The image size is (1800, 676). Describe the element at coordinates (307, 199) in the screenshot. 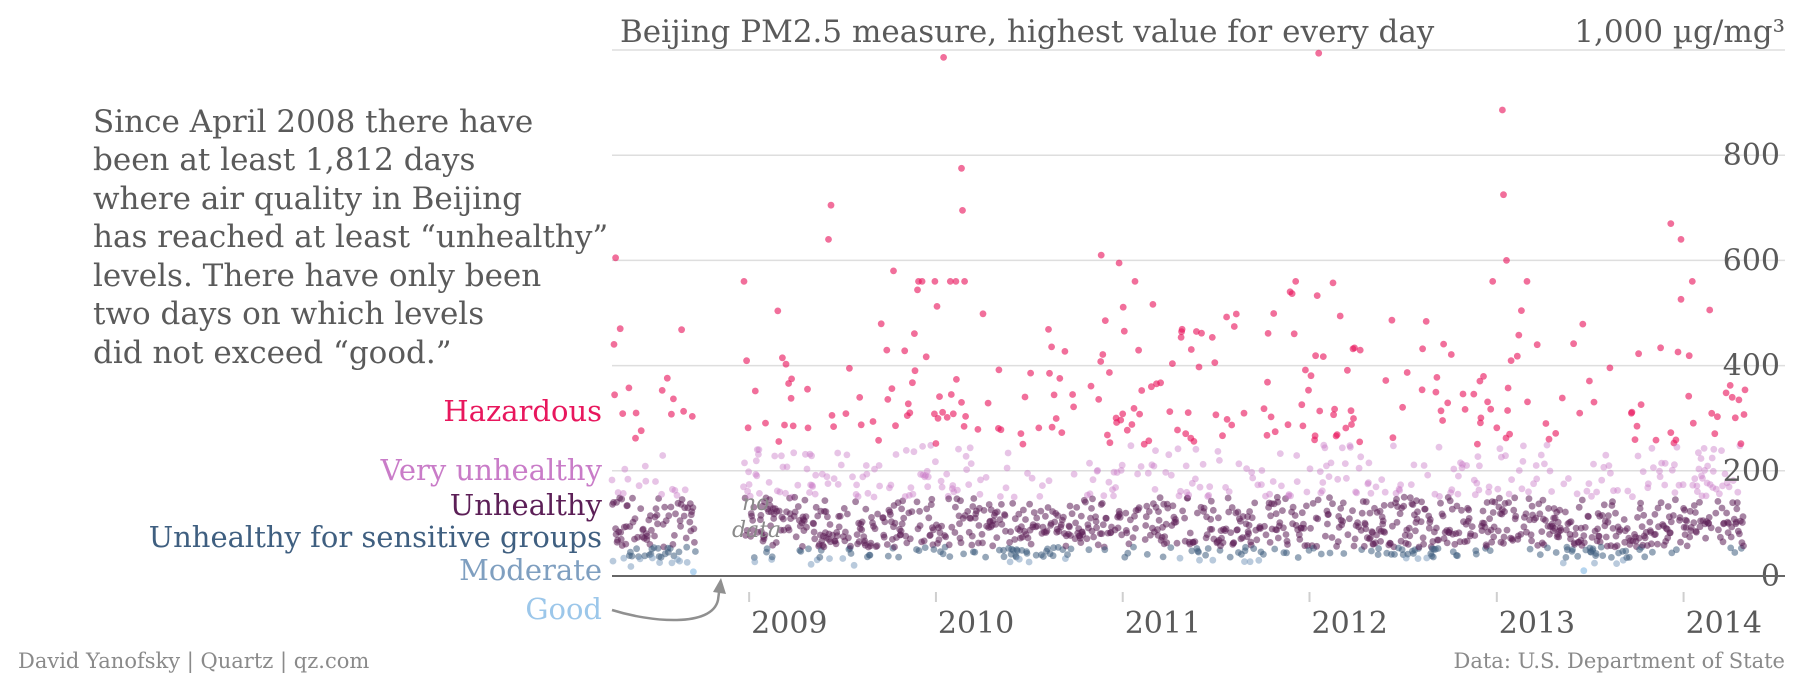

I see `note-line: where air quality in Beijing` at that location.